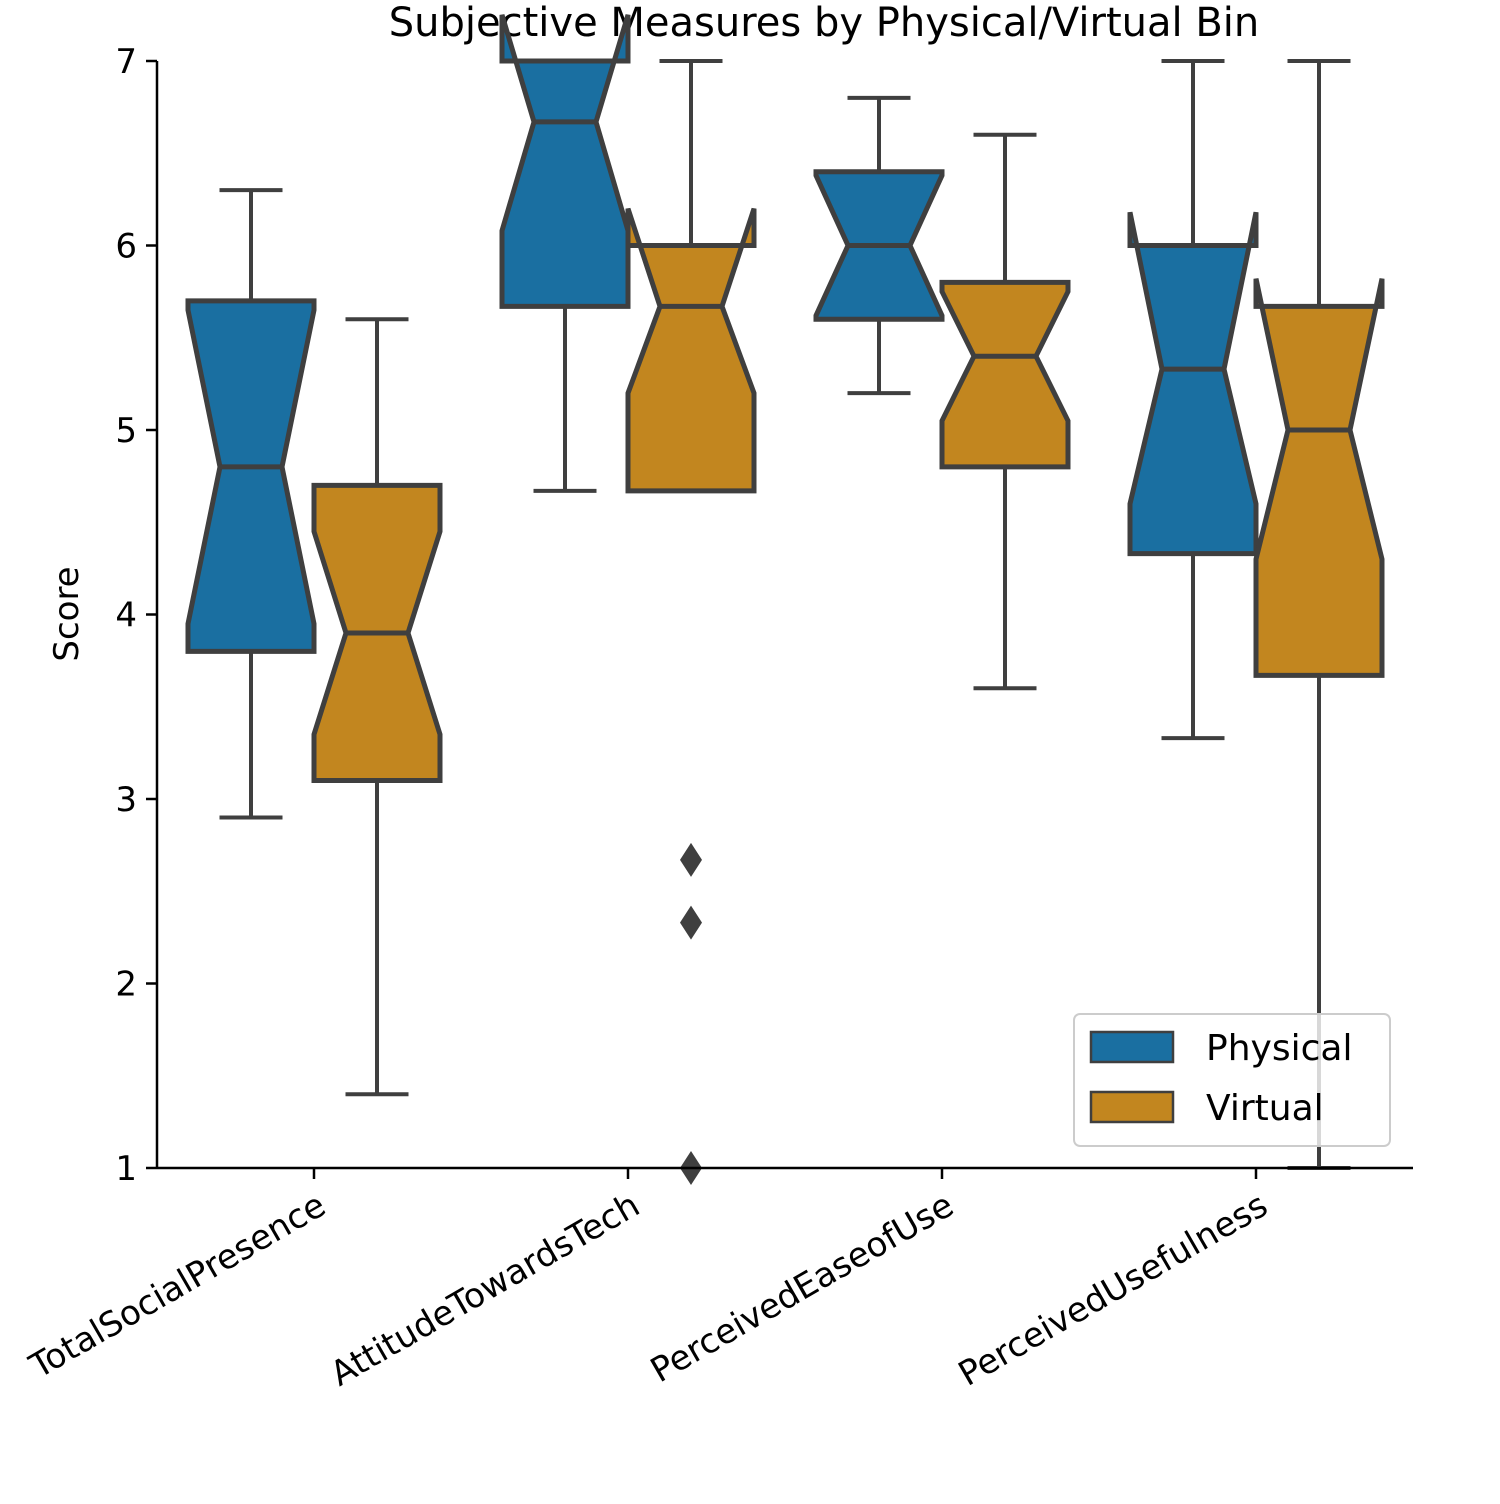 The width and height of the screenshot is (1500, 1504). I want to click on y-tick-label: 6, so click(126, 247).